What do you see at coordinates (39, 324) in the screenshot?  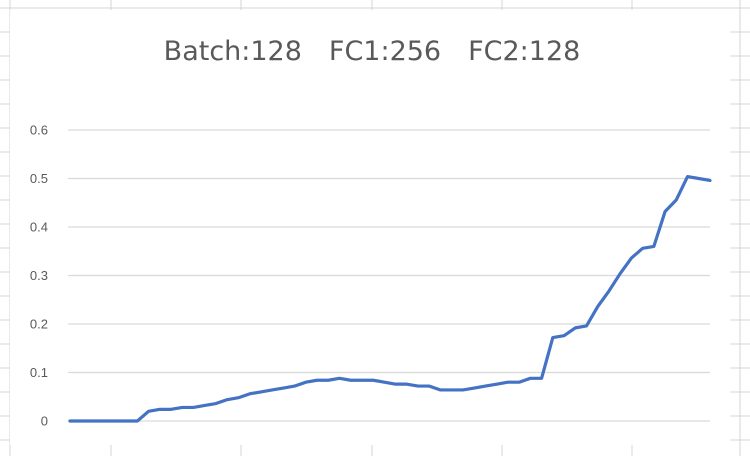 I see `y-tick-label: 0.2` at bounding box center [39, 324].